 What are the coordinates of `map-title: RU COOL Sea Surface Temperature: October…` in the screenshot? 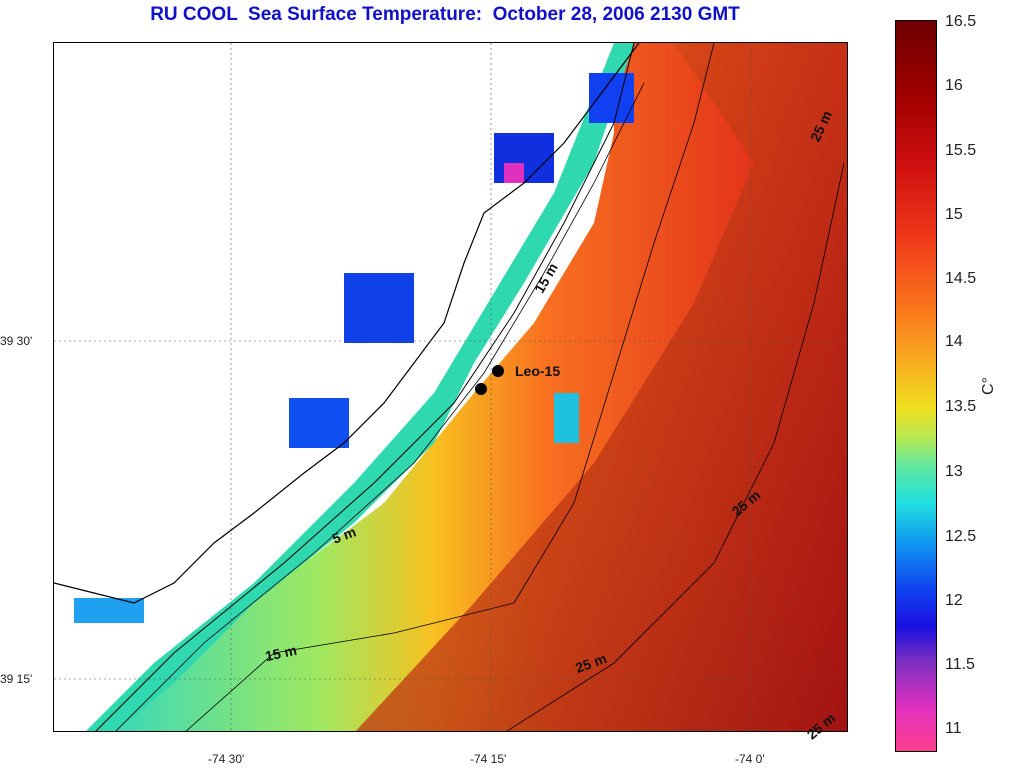 It's located at (445, 14).